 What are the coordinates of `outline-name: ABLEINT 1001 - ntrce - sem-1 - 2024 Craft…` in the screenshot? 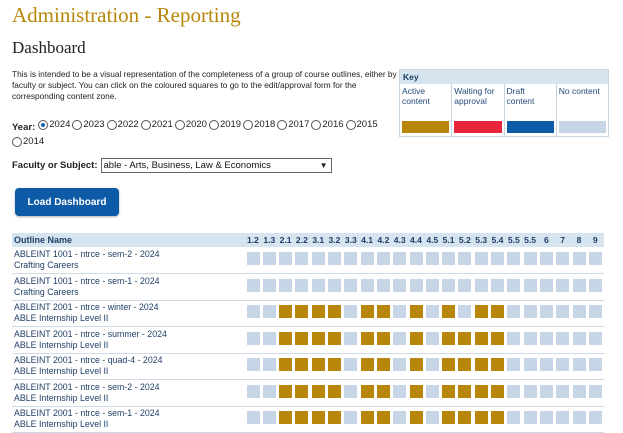 It's located at (129, 287).